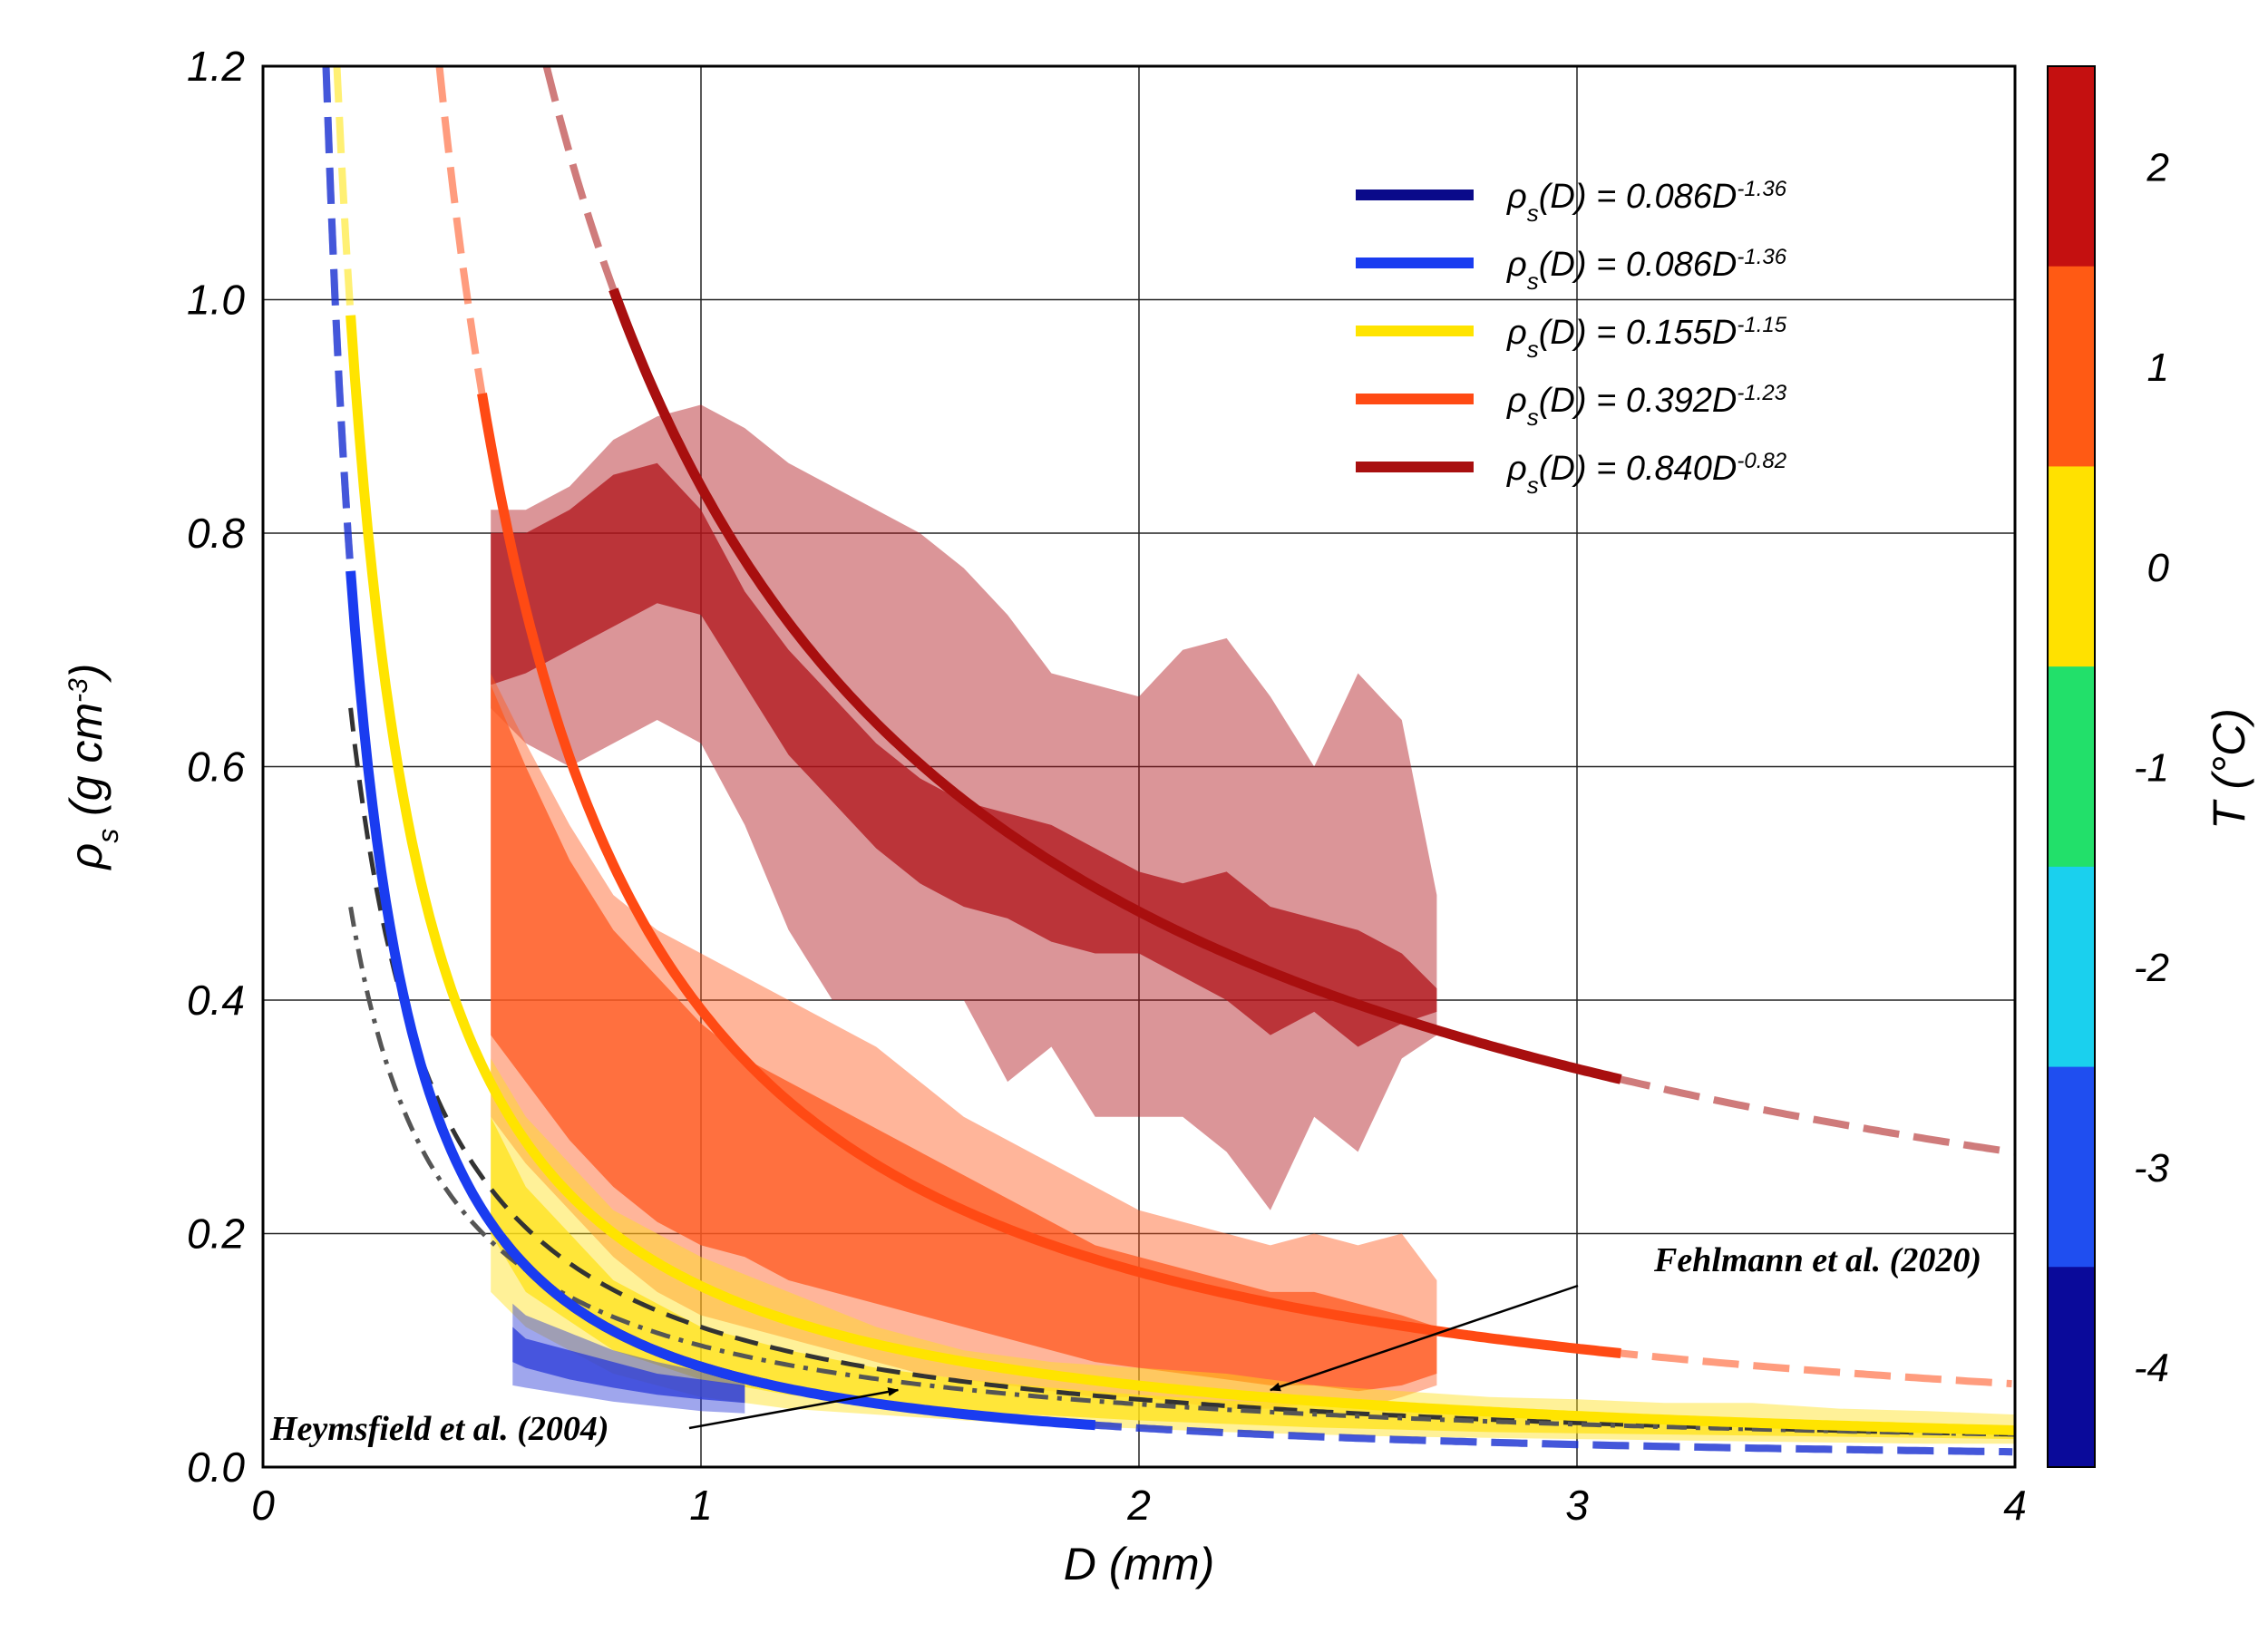 This screenshot has height=1633, width=2268. What do you see at coordinates (78, 690) in the screenshot?
I see `y-axis-title-superscript: -3` at bounding box center [78, 690].